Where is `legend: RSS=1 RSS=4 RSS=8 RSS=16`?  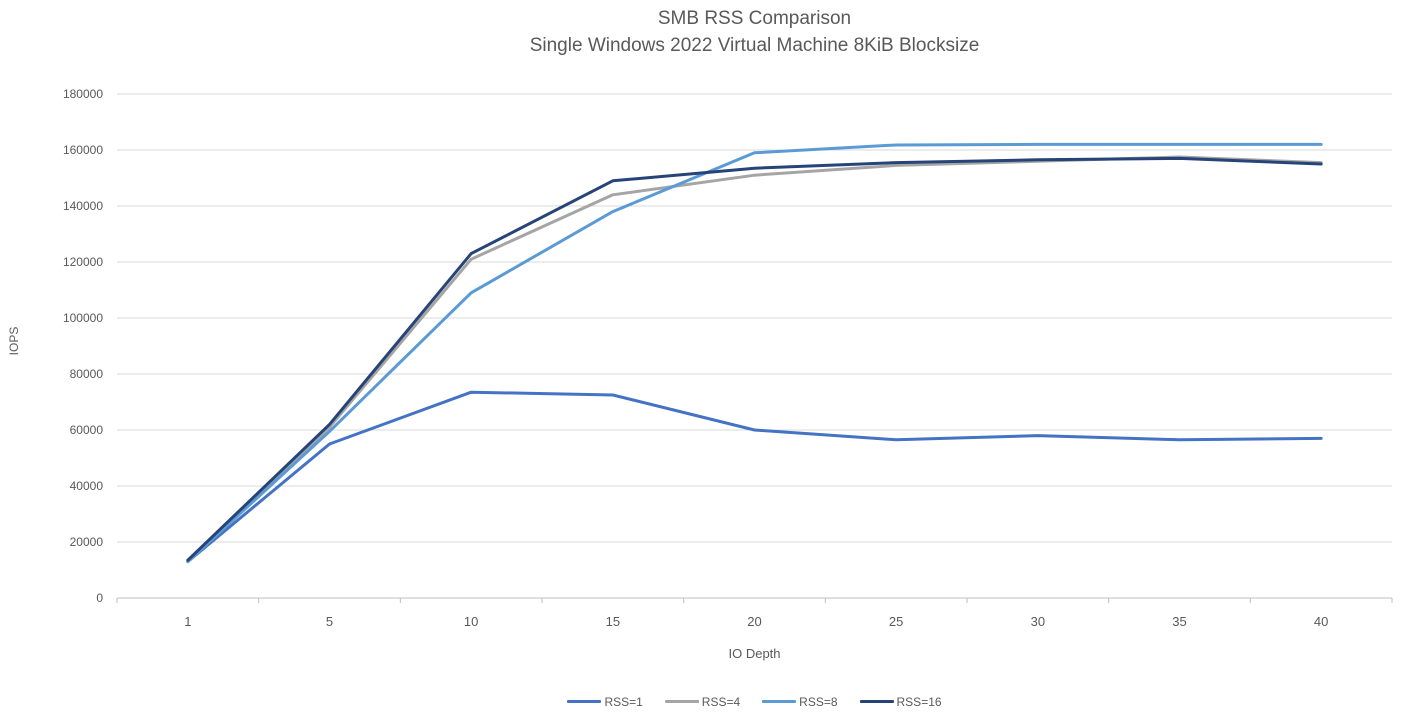
legend: RSS=1 RSS=4 RSS=8 RSS=16 is located at coordinates (754, 700).